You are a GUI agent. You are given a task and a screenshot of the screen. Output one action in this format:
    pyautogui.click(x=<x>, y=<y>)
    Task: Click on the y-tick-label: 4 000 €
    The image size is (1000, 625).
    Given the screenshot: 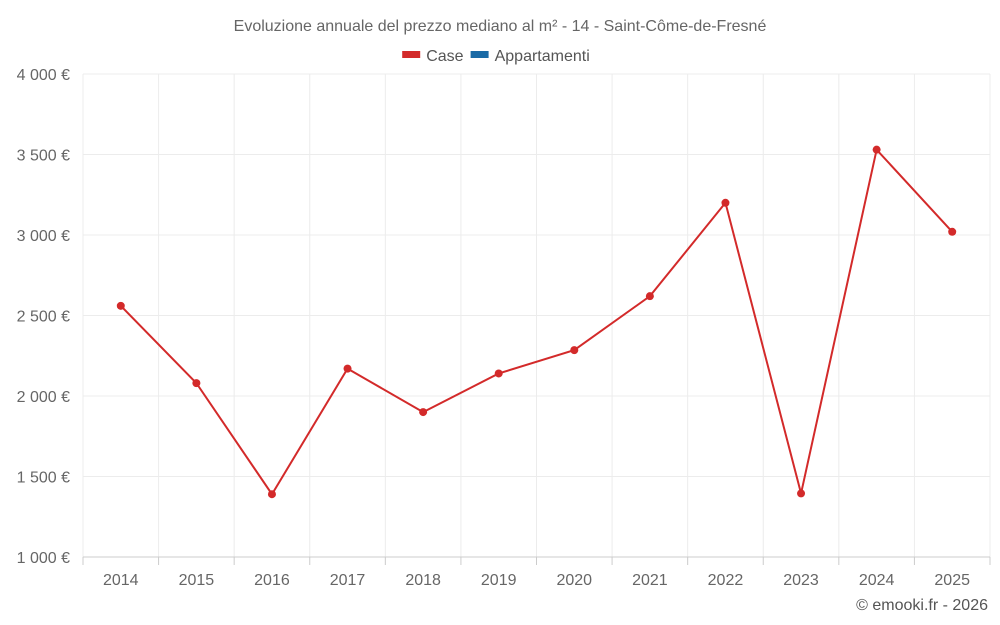 What is the action you would take?
    pyautogui.click(x=43, y=75)
    